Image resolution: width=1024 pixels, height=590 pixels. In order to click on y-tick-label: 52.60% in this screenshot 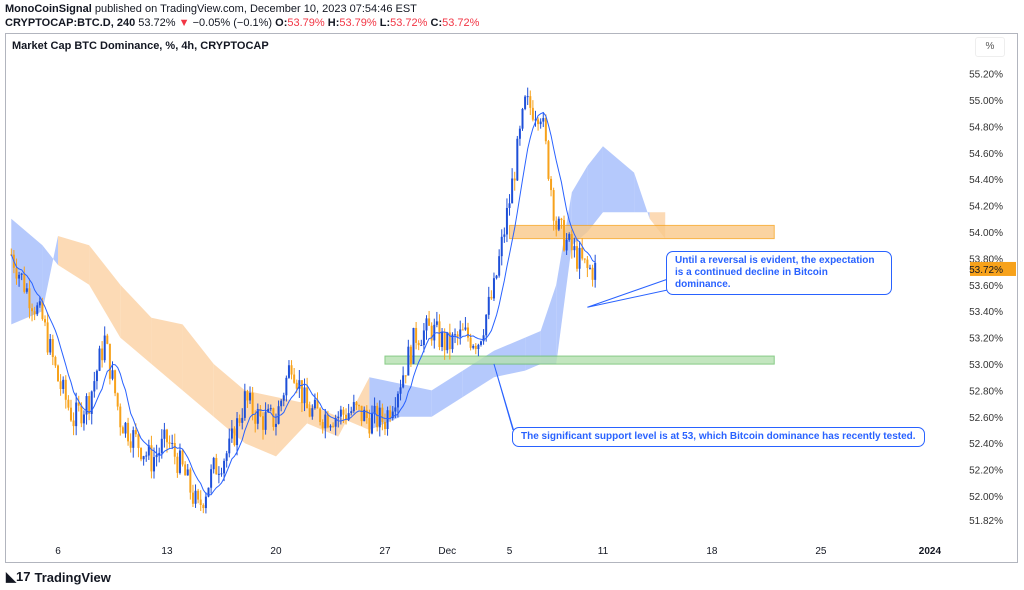, I will do `click(986, 418)`.